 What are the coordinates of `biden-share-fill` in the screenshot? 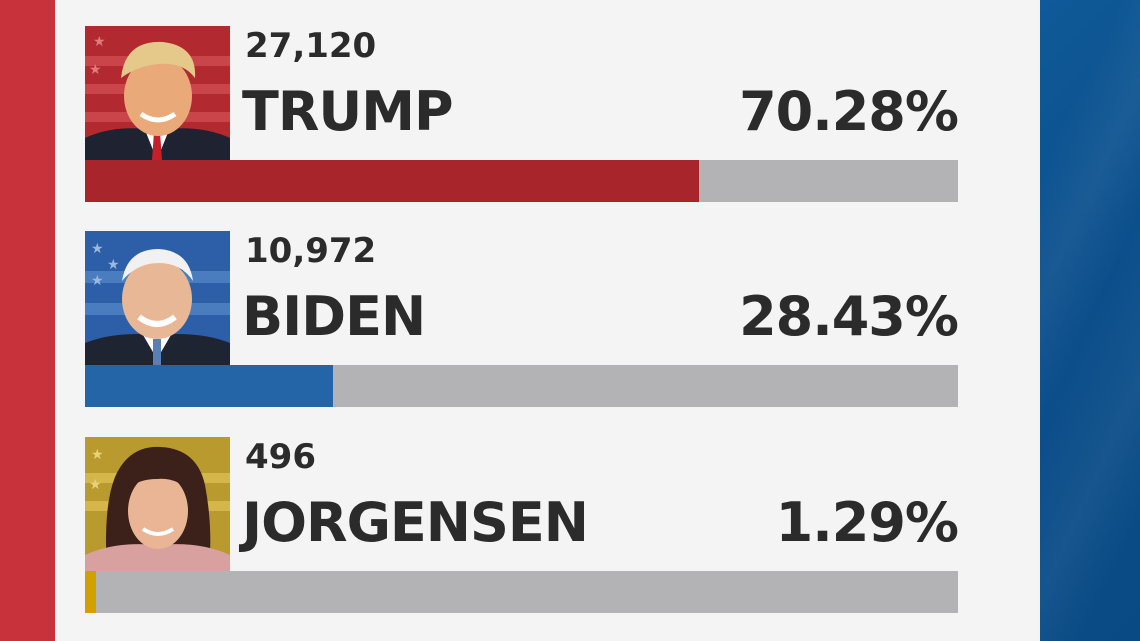 It's located at (209, 386).